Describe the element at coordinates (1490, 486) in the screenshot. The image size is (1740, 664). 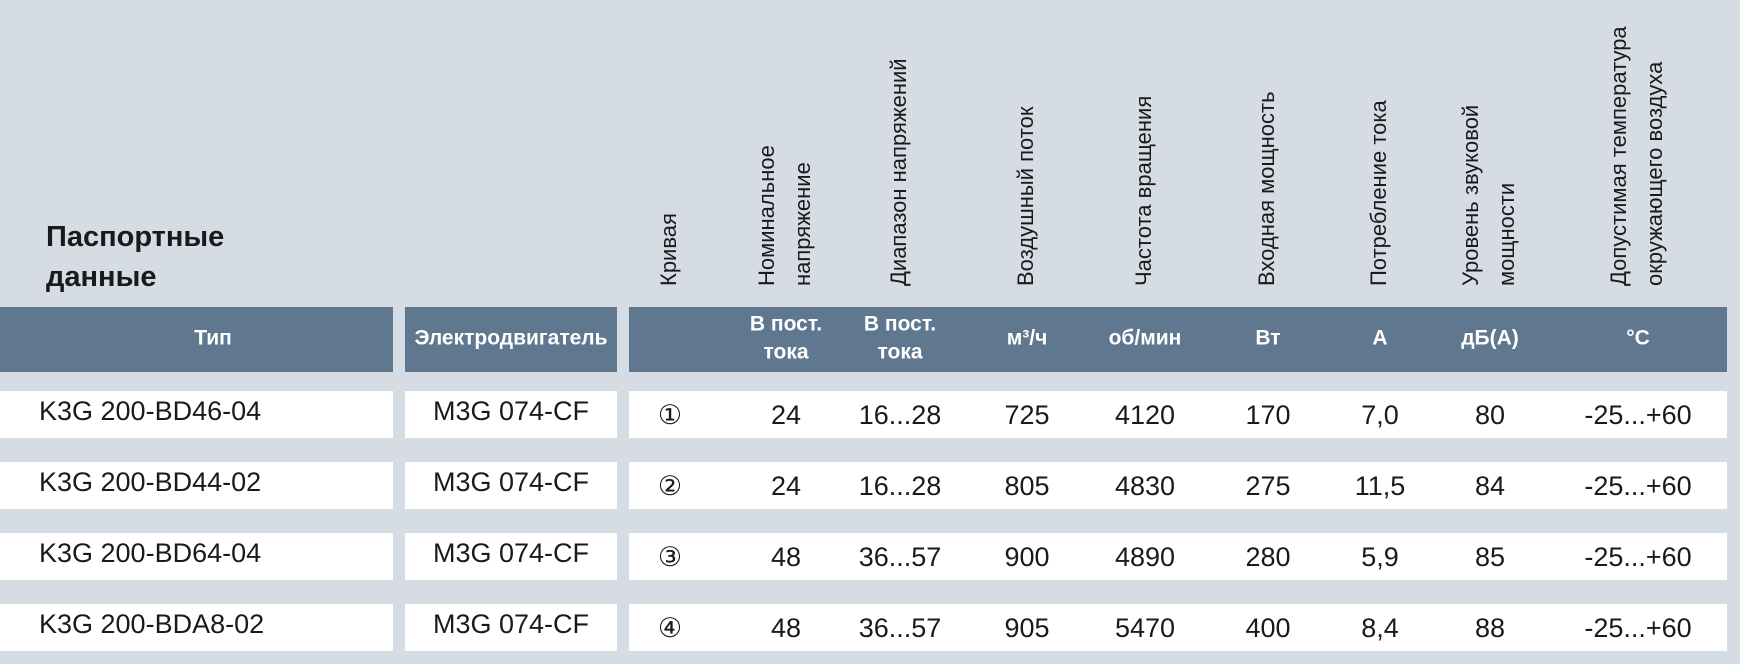
I see `cell: 84` at that location.